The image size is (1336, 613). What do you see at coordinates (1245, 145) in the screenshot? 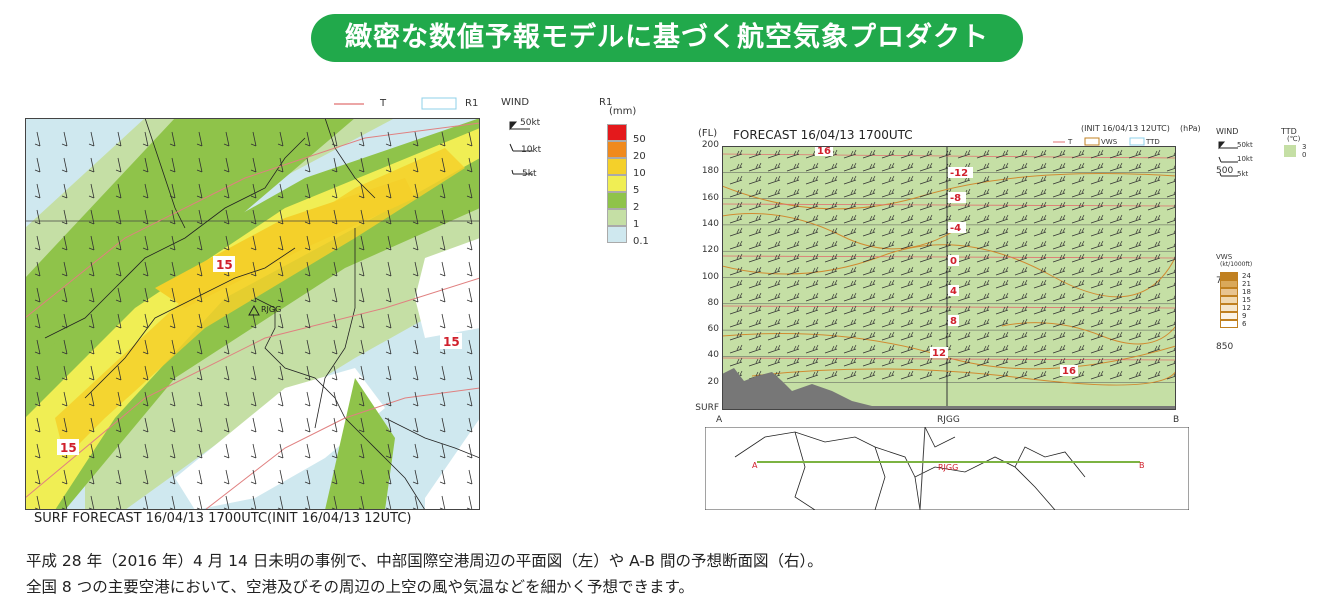
I see `wind-50: 50kt` at bounding box center [1245, 145].